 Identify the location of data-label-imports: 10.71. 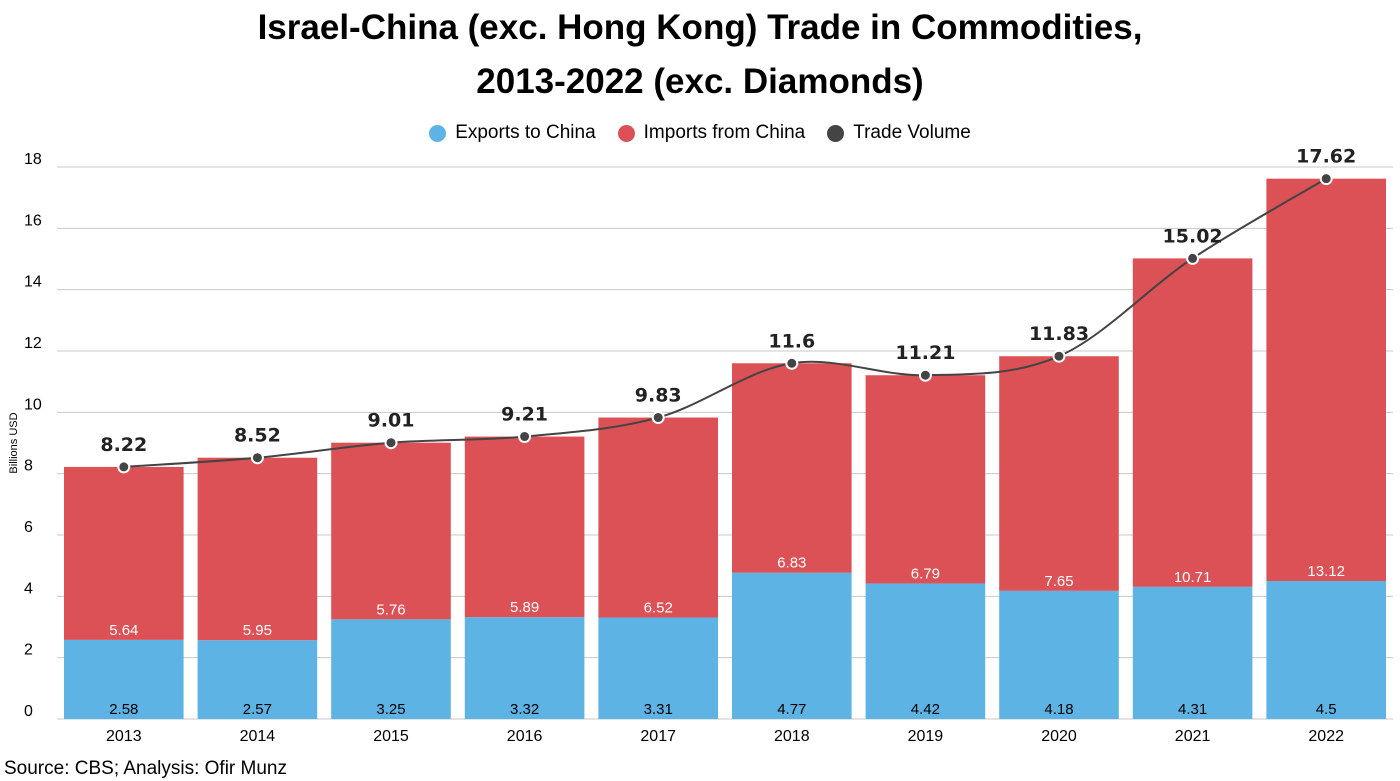
(1193, 577).